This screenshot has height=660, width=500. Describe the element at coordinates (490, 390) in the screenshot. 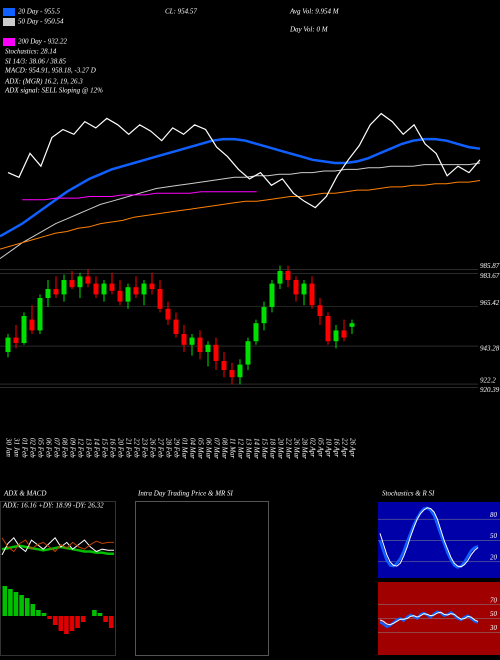

I see `y-tick-label: 920.39` at that location.